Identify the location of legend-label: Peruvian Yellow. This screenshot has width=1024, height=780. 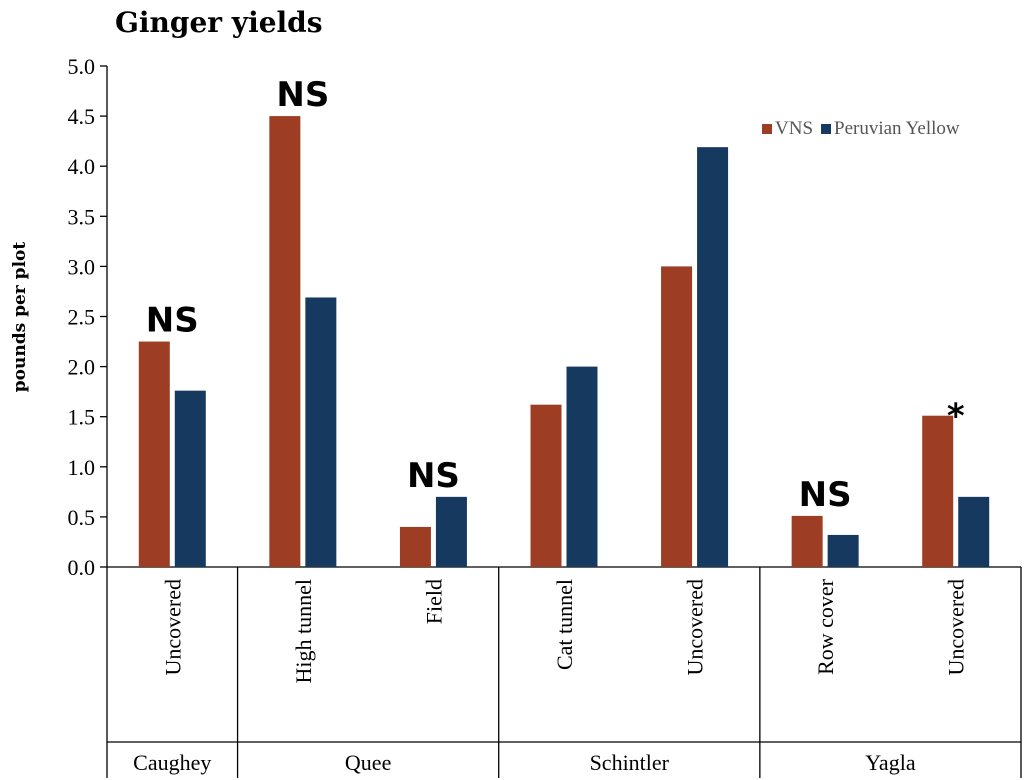
(897, 128).